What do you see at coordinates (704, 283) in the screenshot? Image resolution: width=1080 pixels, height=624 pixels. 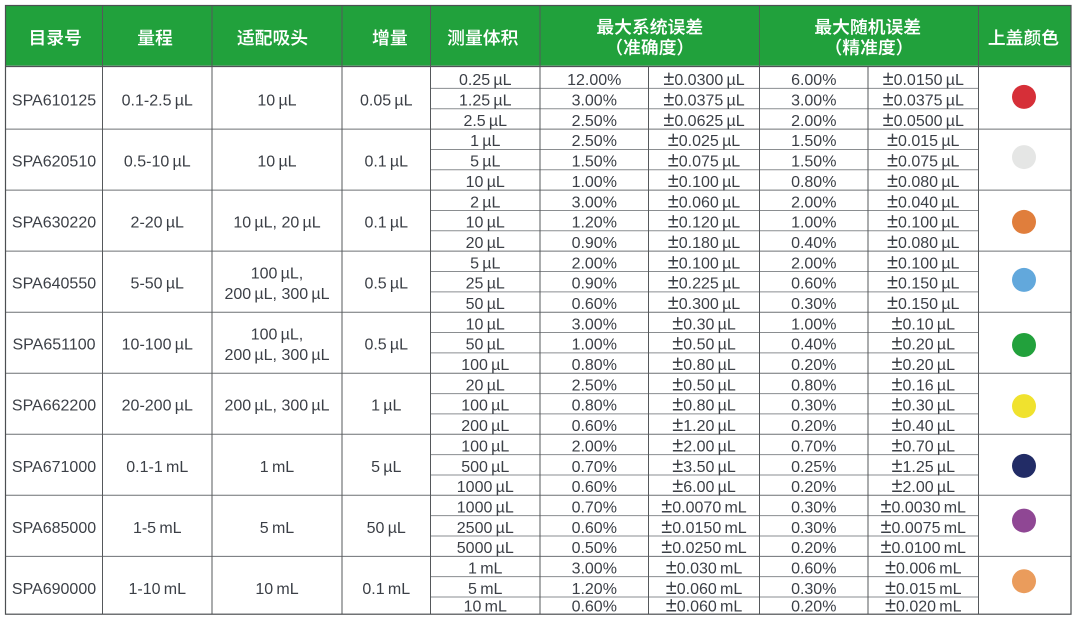 I see `svg-text: ±0.225 µL` at bounding box center [704, 283].